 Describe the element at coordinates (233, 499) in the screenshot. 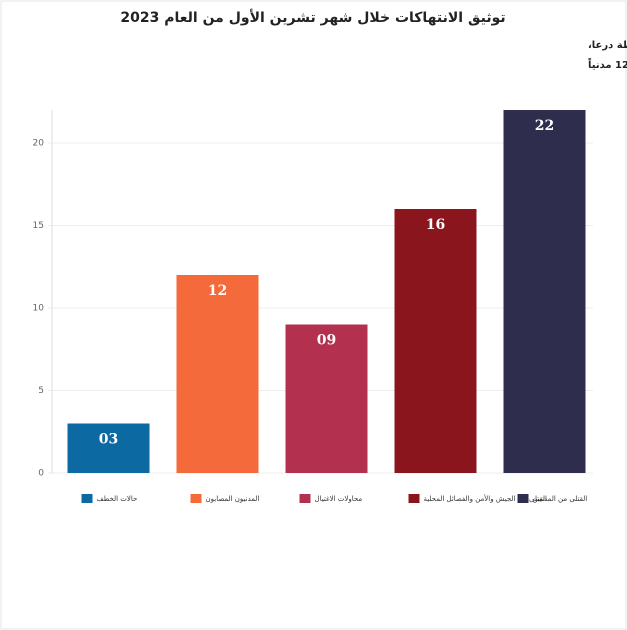

I see `legend-label: المدنيون المصابون` at that location.